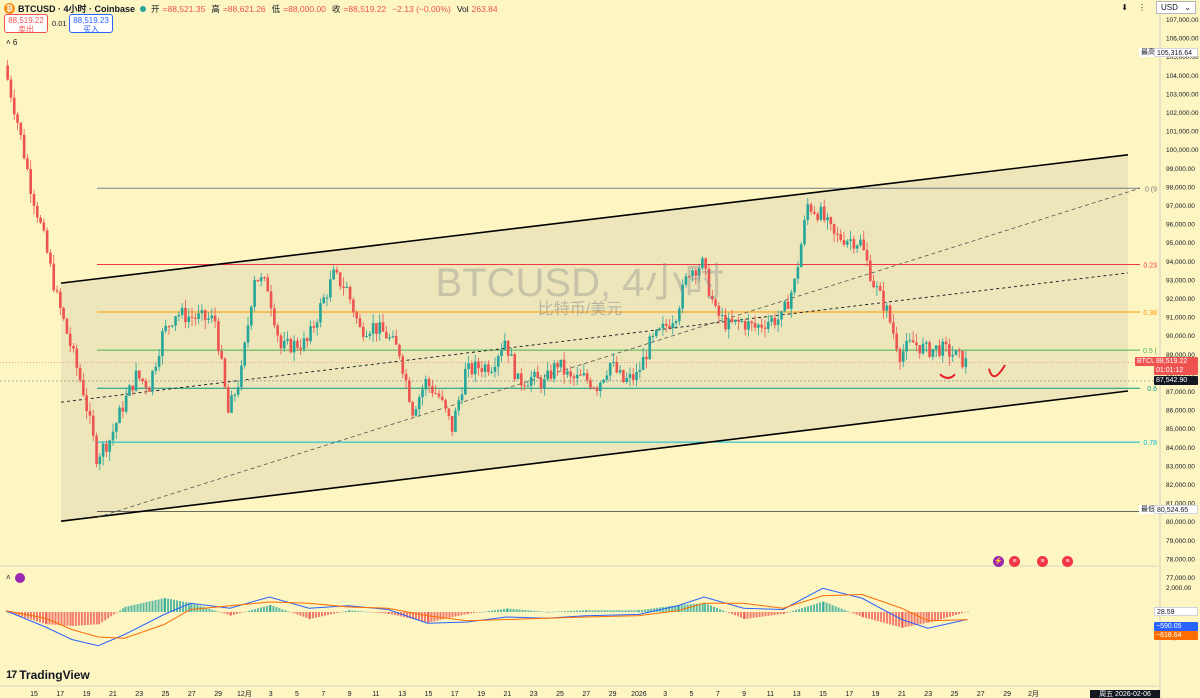 Image resolution: width=1200 pixels, height=698 pixels. What do you see at coordinates (1176, 7) in the screenshot?
I see `currency-select: USD ⌄` at bounding box center [1176, 7].